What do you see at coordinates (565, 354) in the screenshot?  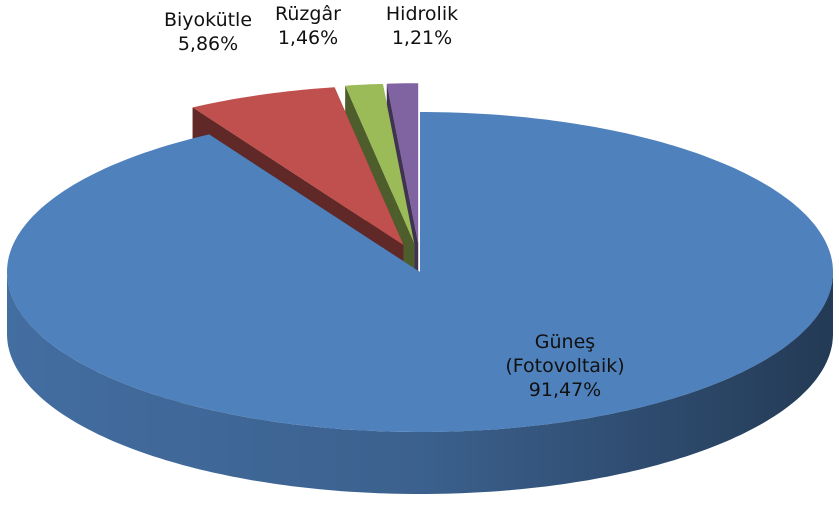 I see `category-label: Güneş (Fotovoltaik)` at bounding box center [565, 354].